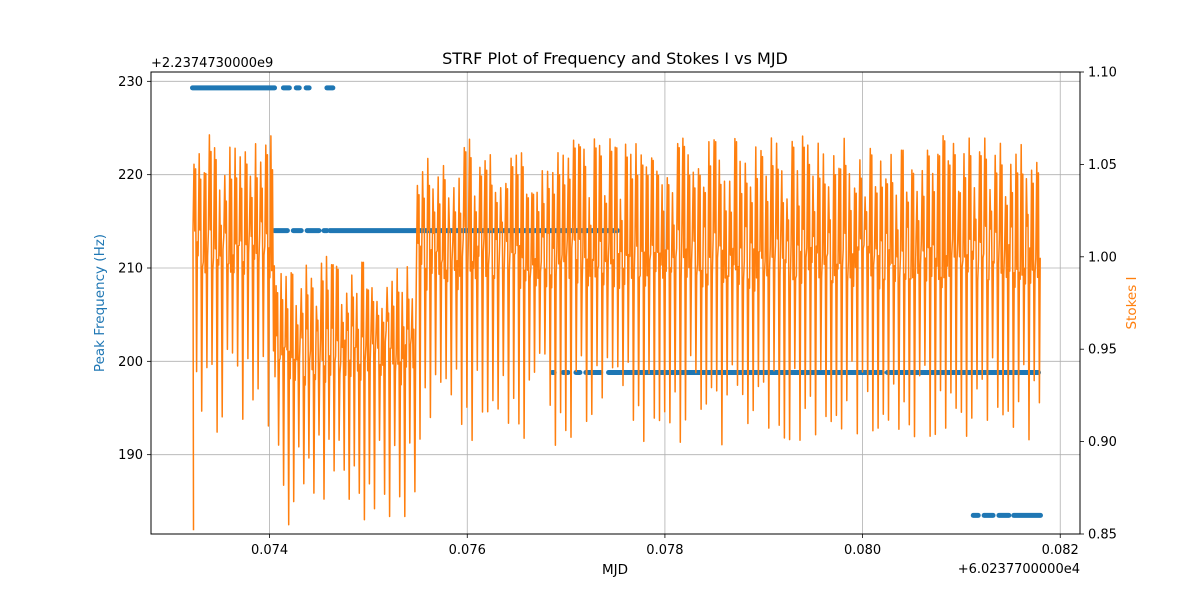 The width and height of the screenshot is (1200, 600). I want to click on y-right-tick-label: 1.00, so click(1102, 257).